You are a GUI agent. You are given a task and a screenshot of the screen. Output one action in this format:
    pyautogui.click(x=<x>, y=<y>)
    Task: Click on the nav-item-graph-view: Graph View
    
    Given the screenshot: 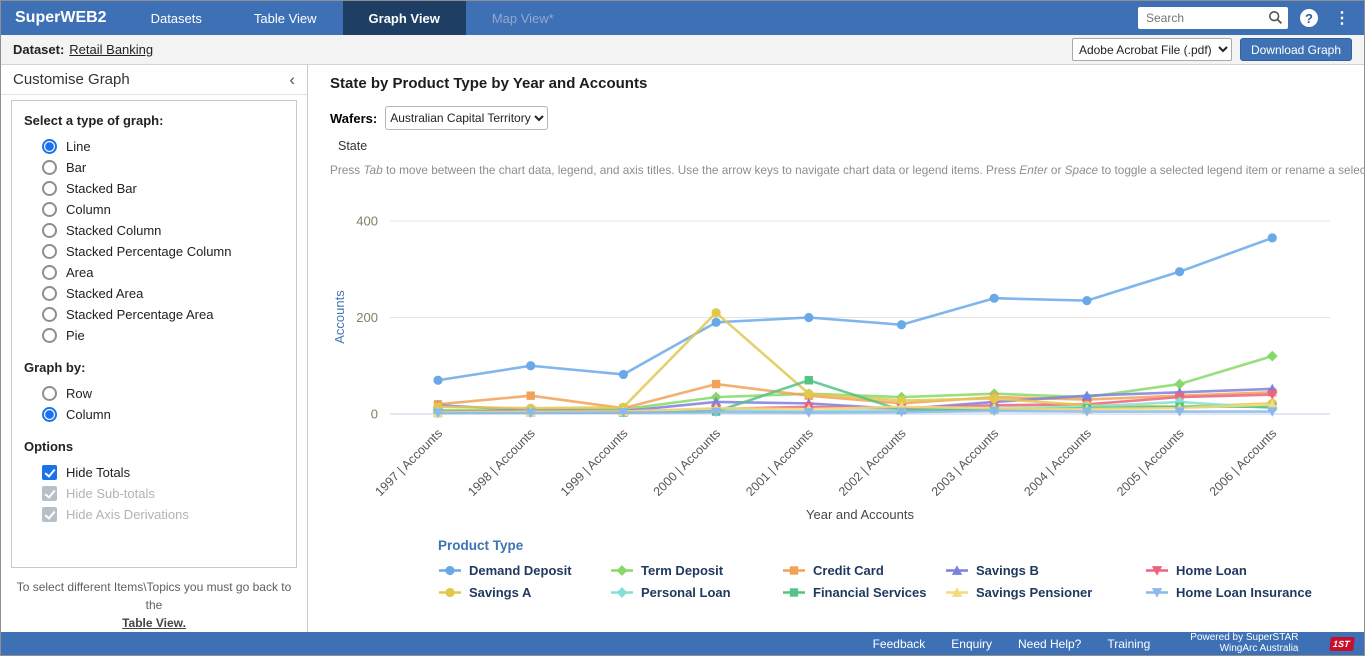 What is the action you would take?
    pyautogui.click(x=404, y=18)
    